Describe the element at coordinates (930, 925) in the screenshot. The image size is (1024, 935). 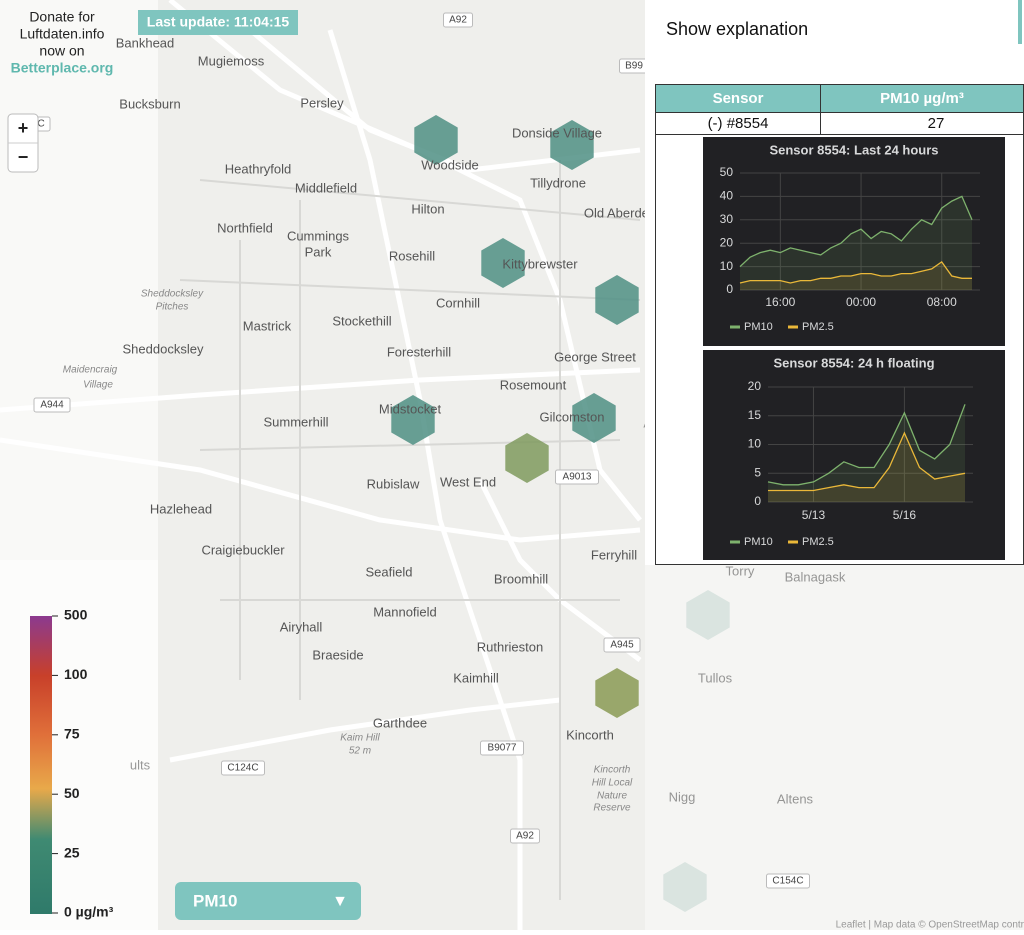
I see `attribution: Leaflet | Map data © OpenStreetMap contr` at that location.